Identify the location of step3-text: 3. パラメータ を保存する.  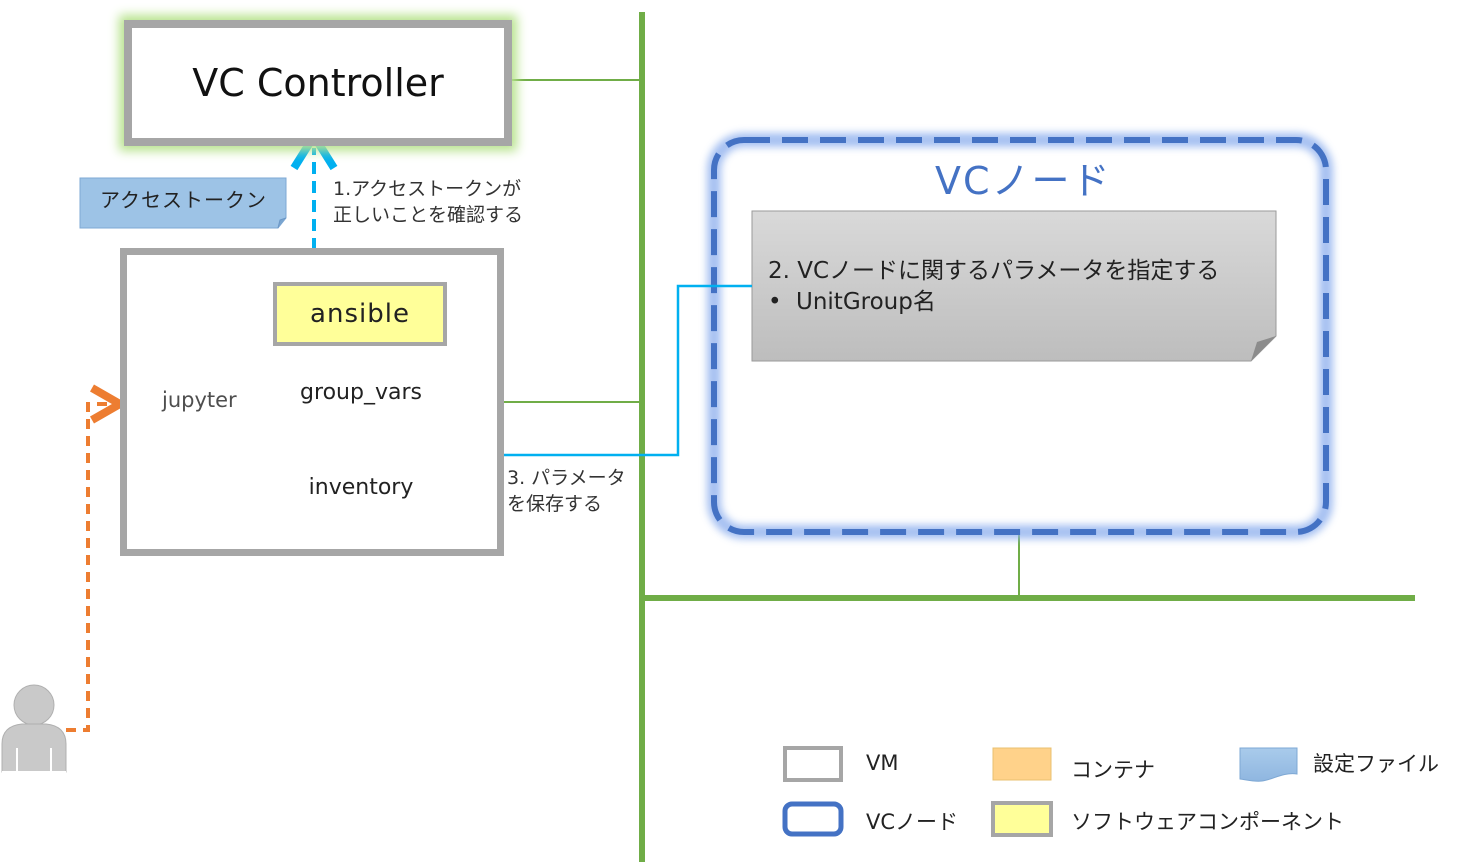
(566, 491).